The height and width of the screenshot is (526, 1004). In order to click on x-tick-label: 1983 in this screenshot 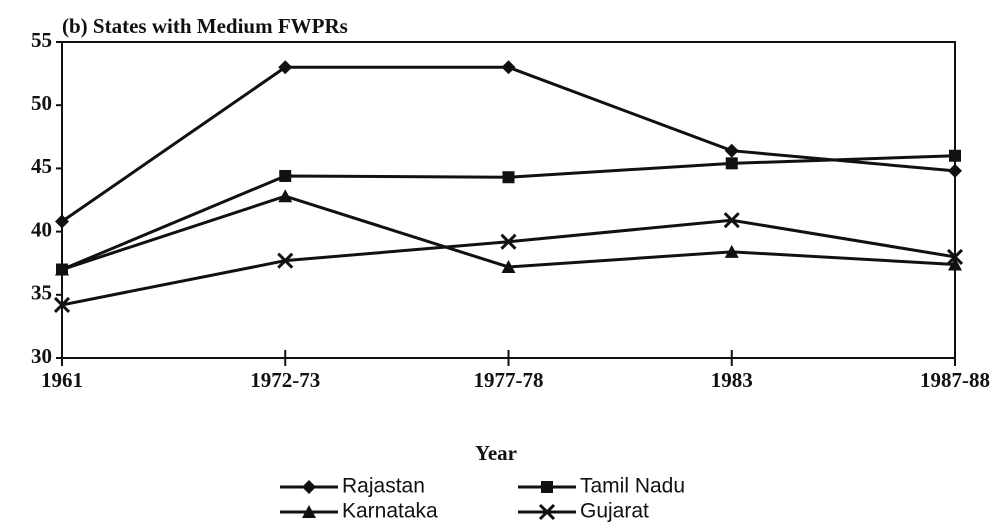, I will do `click(732, 380)`.